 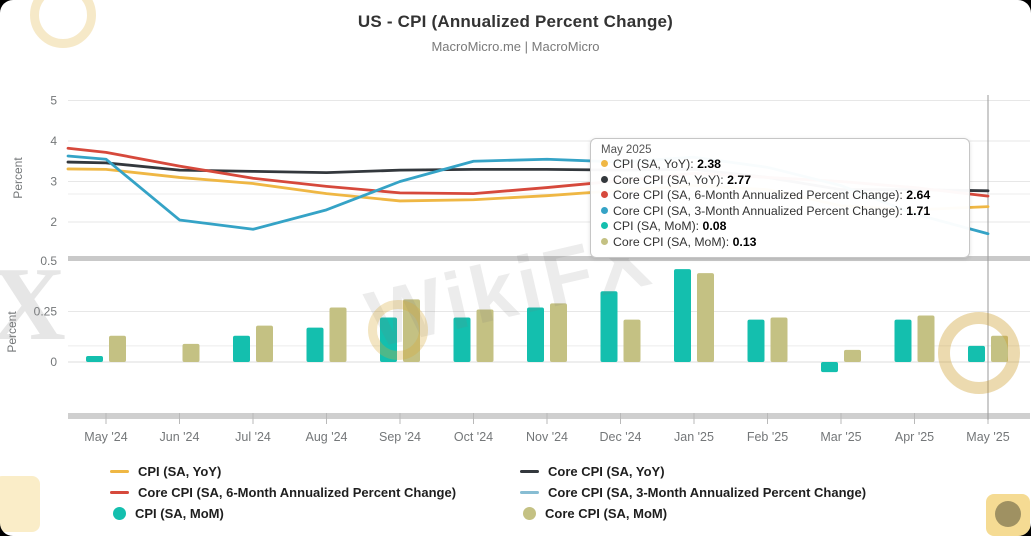 What do you see at coordinates (283, 513) in the screenshot?
I see `legend-item: CPI (SA, MoM)` at bounding box center [283, 513].